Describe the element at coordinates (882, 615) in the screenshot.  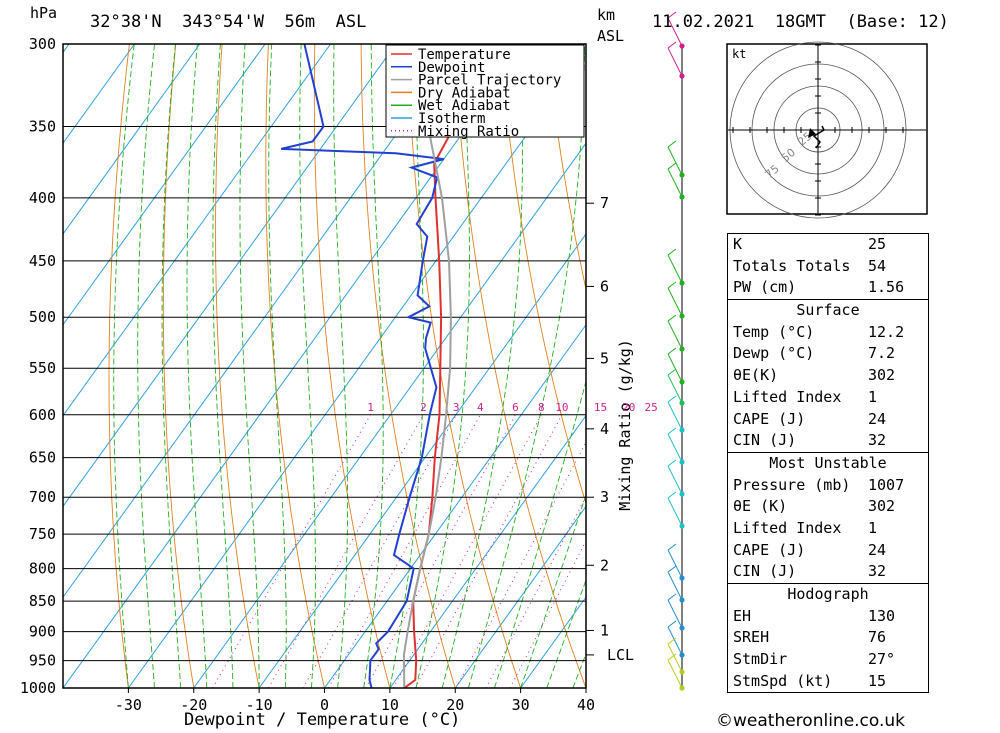
I see `hodograph-index-value: 130` at that location.